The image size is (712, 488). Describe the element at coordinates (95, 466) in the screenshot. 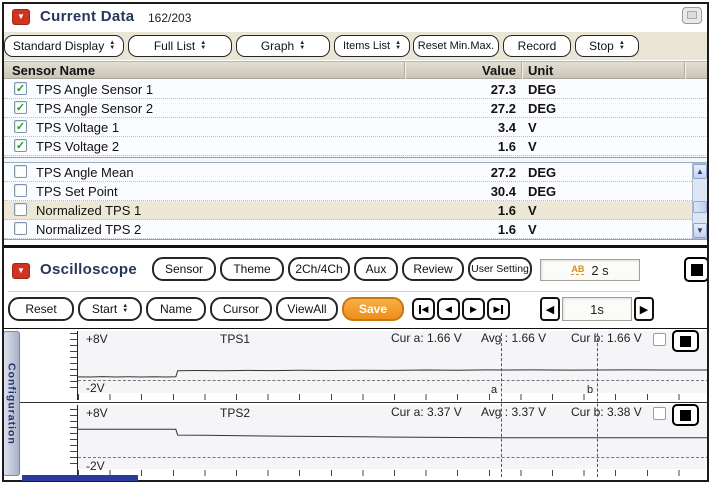

I see `channel2-bottom-scale: -2V` at that location.